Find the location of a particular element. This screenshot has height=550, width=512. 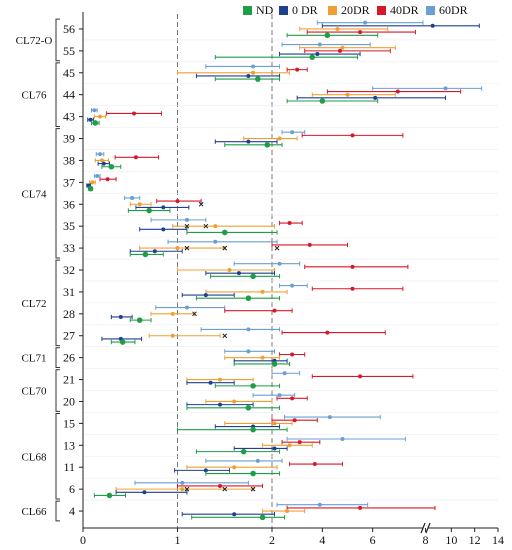

row-label-55: 55 is located at coordinates (69, 51).